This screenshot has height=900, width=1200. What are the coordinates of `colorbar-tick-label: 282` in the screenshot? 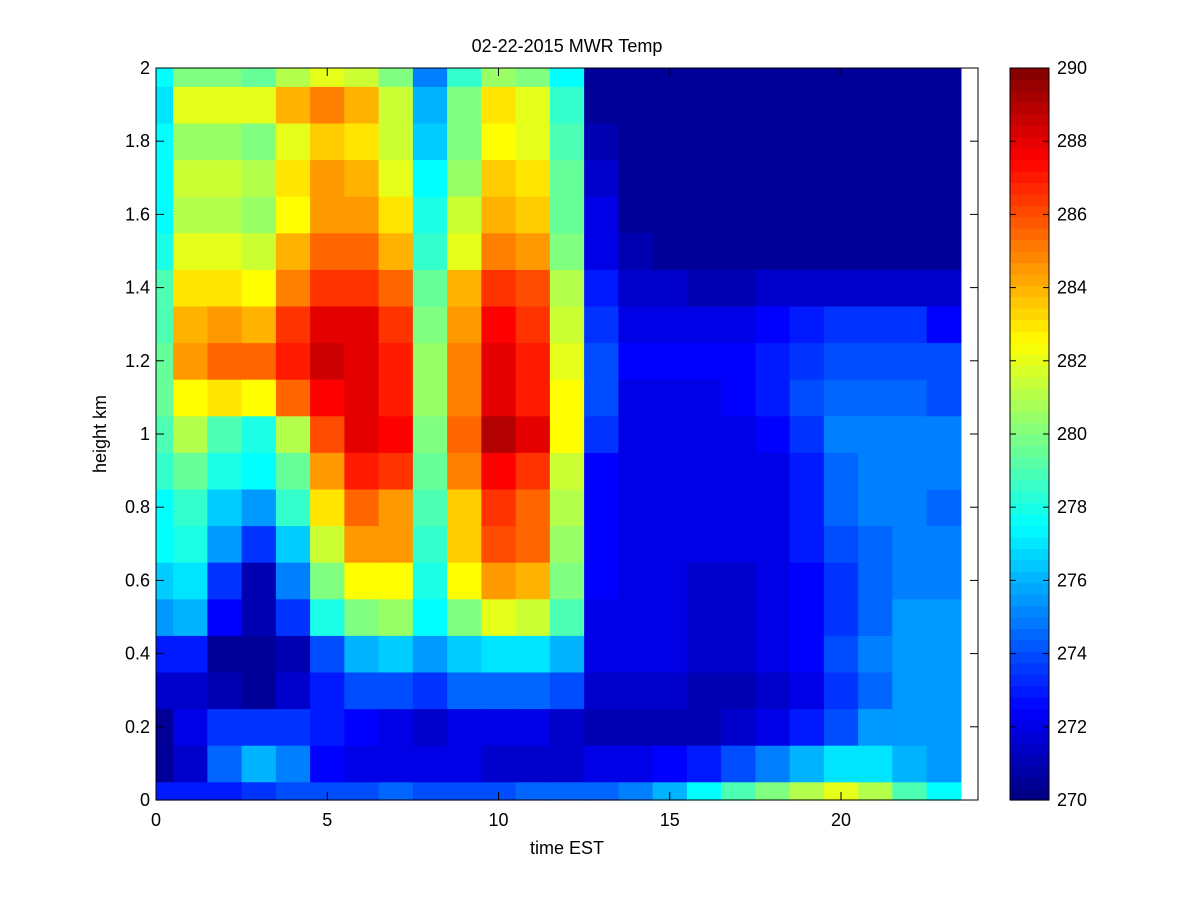 It's located at (1072, 361).